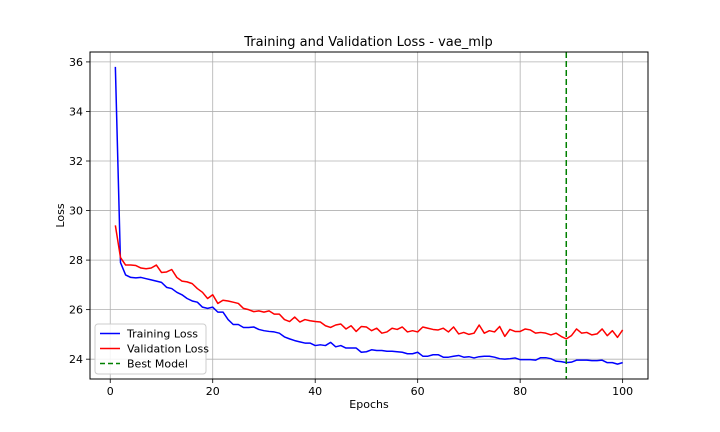 The width and height of the screenshot is (720, 432). I want to click on x-tick-label: 80, so click(520, 391).